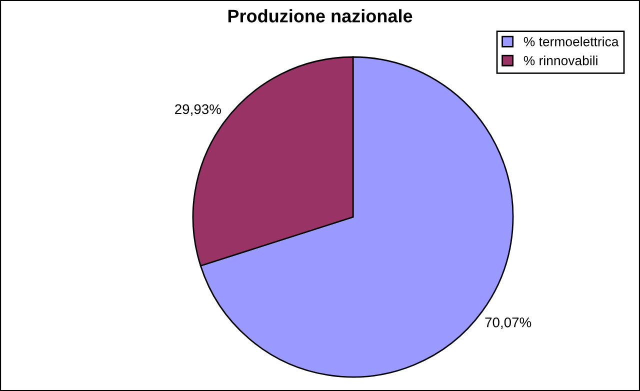 This screenshot has height=391, width=640. Describe the element at coordinates (508, 323) in the screenshot. I see `data-label: 70,07%` at that location.